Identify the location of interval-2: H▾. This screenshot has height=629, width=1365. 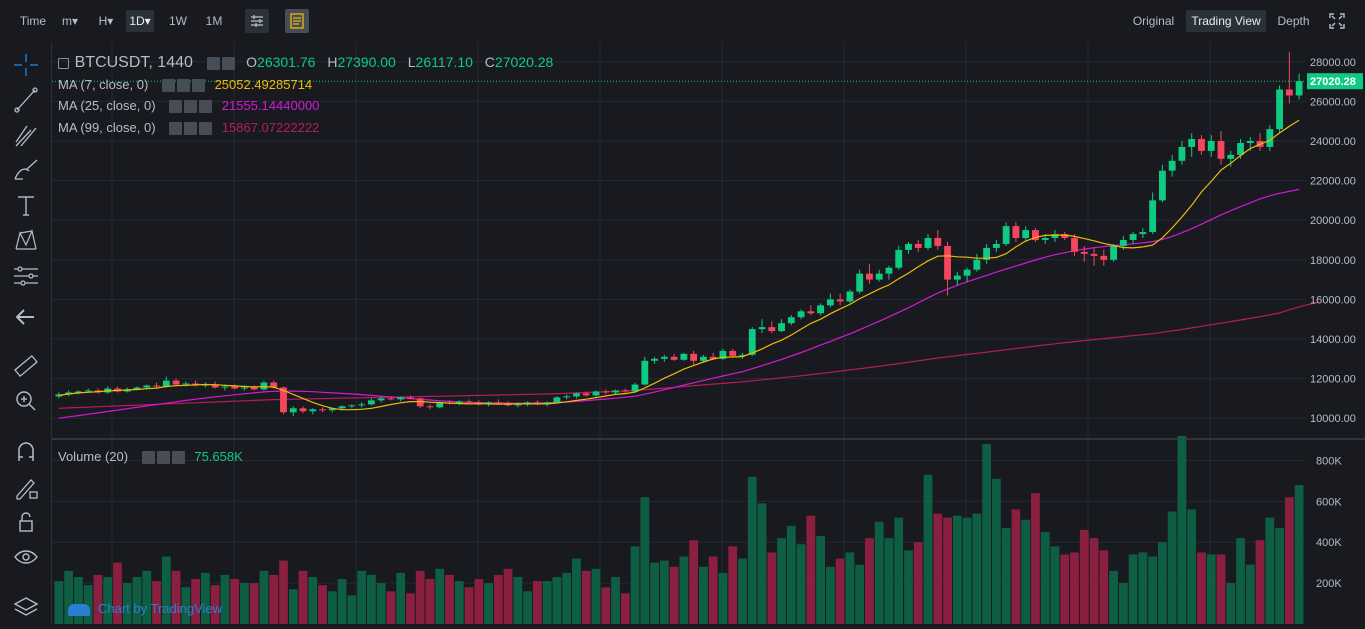
(106, 21).